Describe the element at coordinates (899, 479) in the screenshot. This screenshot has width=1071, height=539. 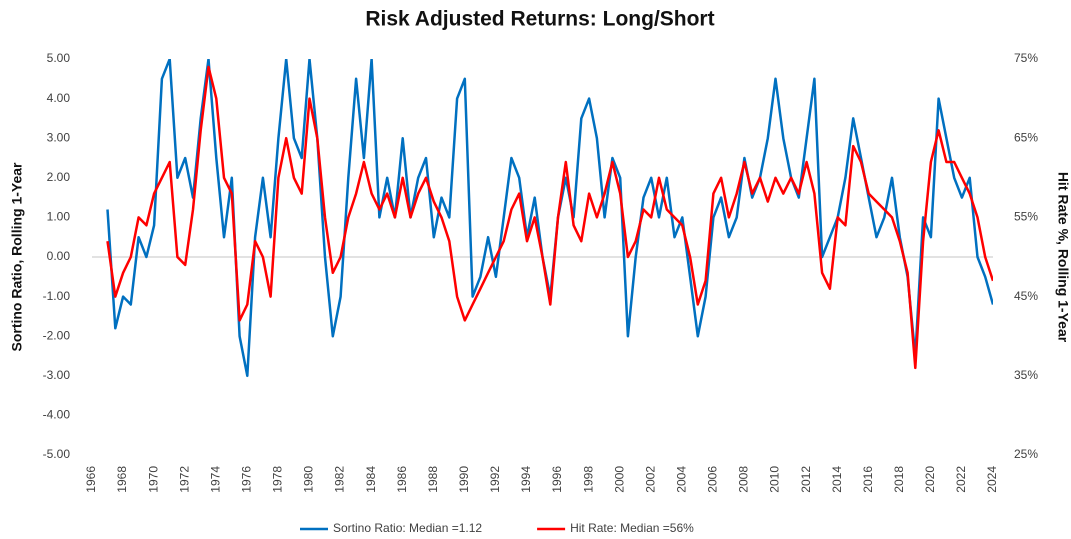
I see `x-tick-label: 2018` at that location.